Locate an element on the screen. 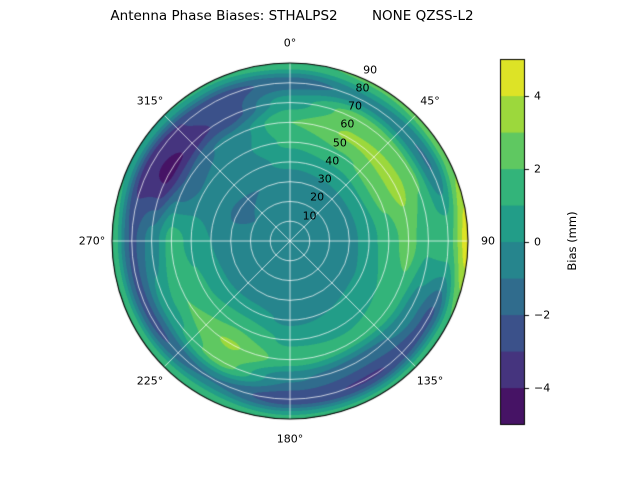  azimuth-label: 225° is located at coordinates (150, 381).